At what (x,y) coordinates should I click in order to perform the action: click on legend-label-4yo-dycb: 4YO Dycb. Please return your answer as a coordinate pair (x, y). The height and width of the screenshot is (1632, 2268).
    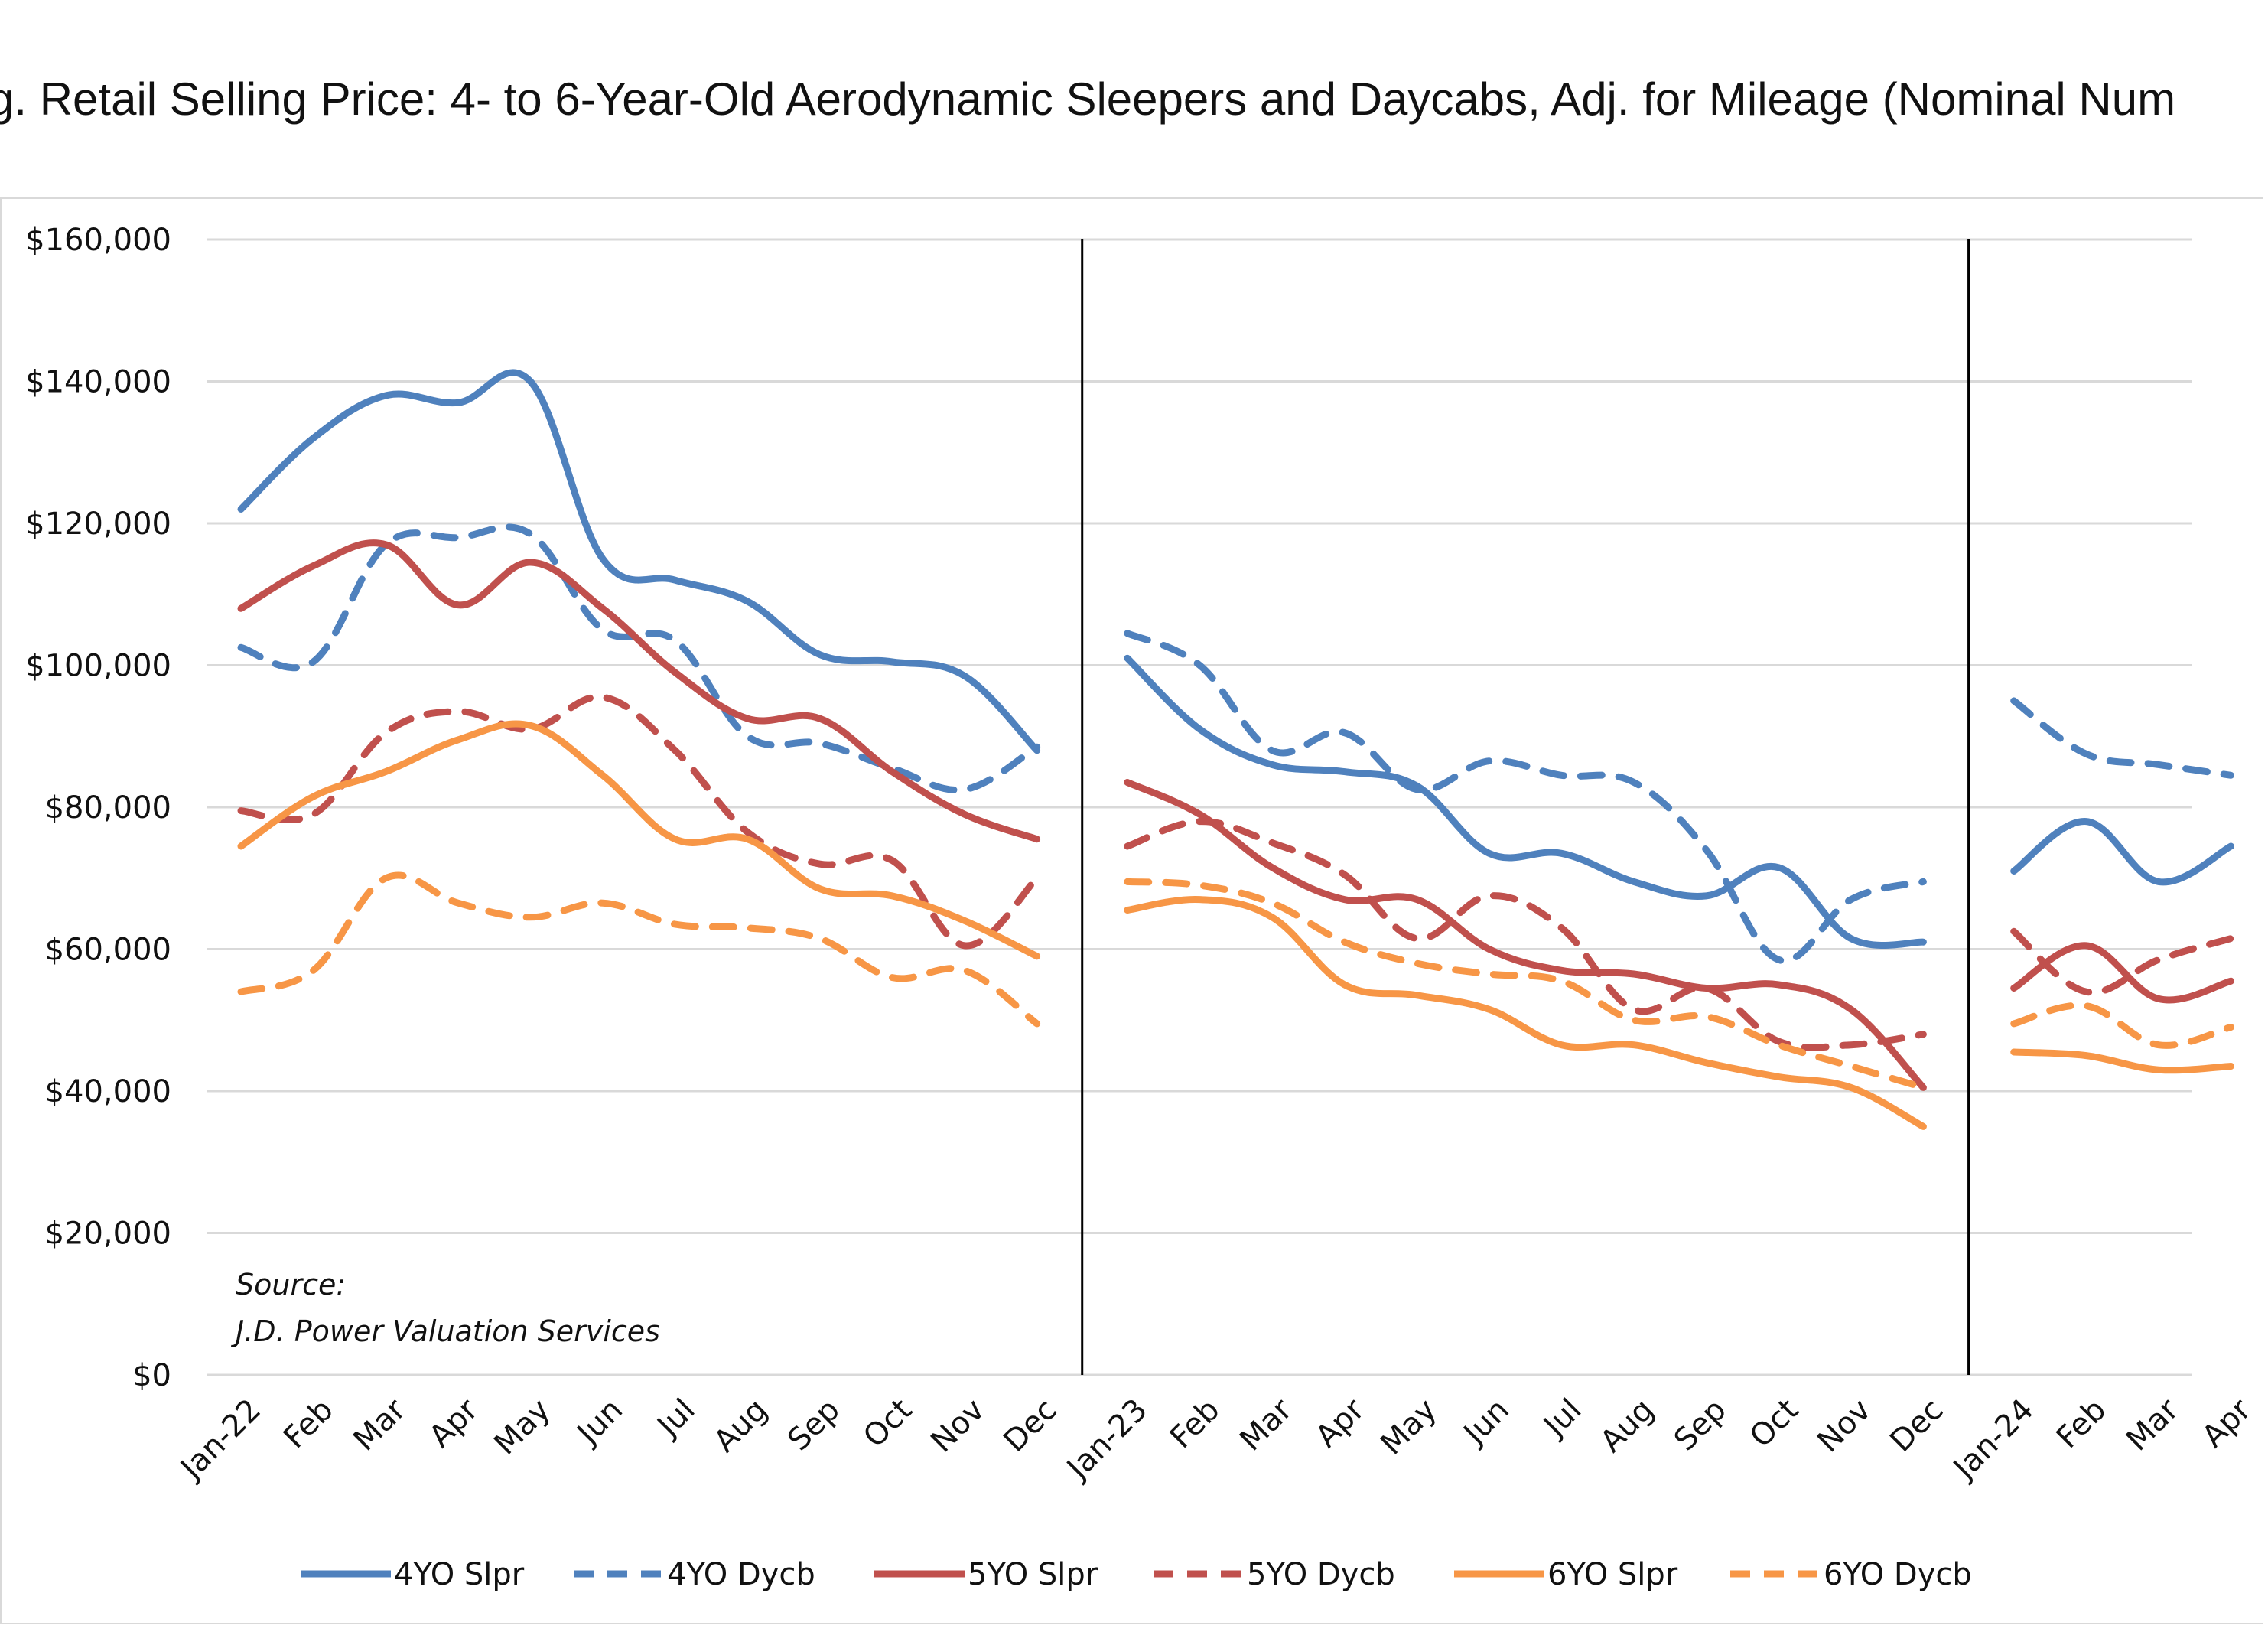
    Looking at the image, I should click on (741, 1574).